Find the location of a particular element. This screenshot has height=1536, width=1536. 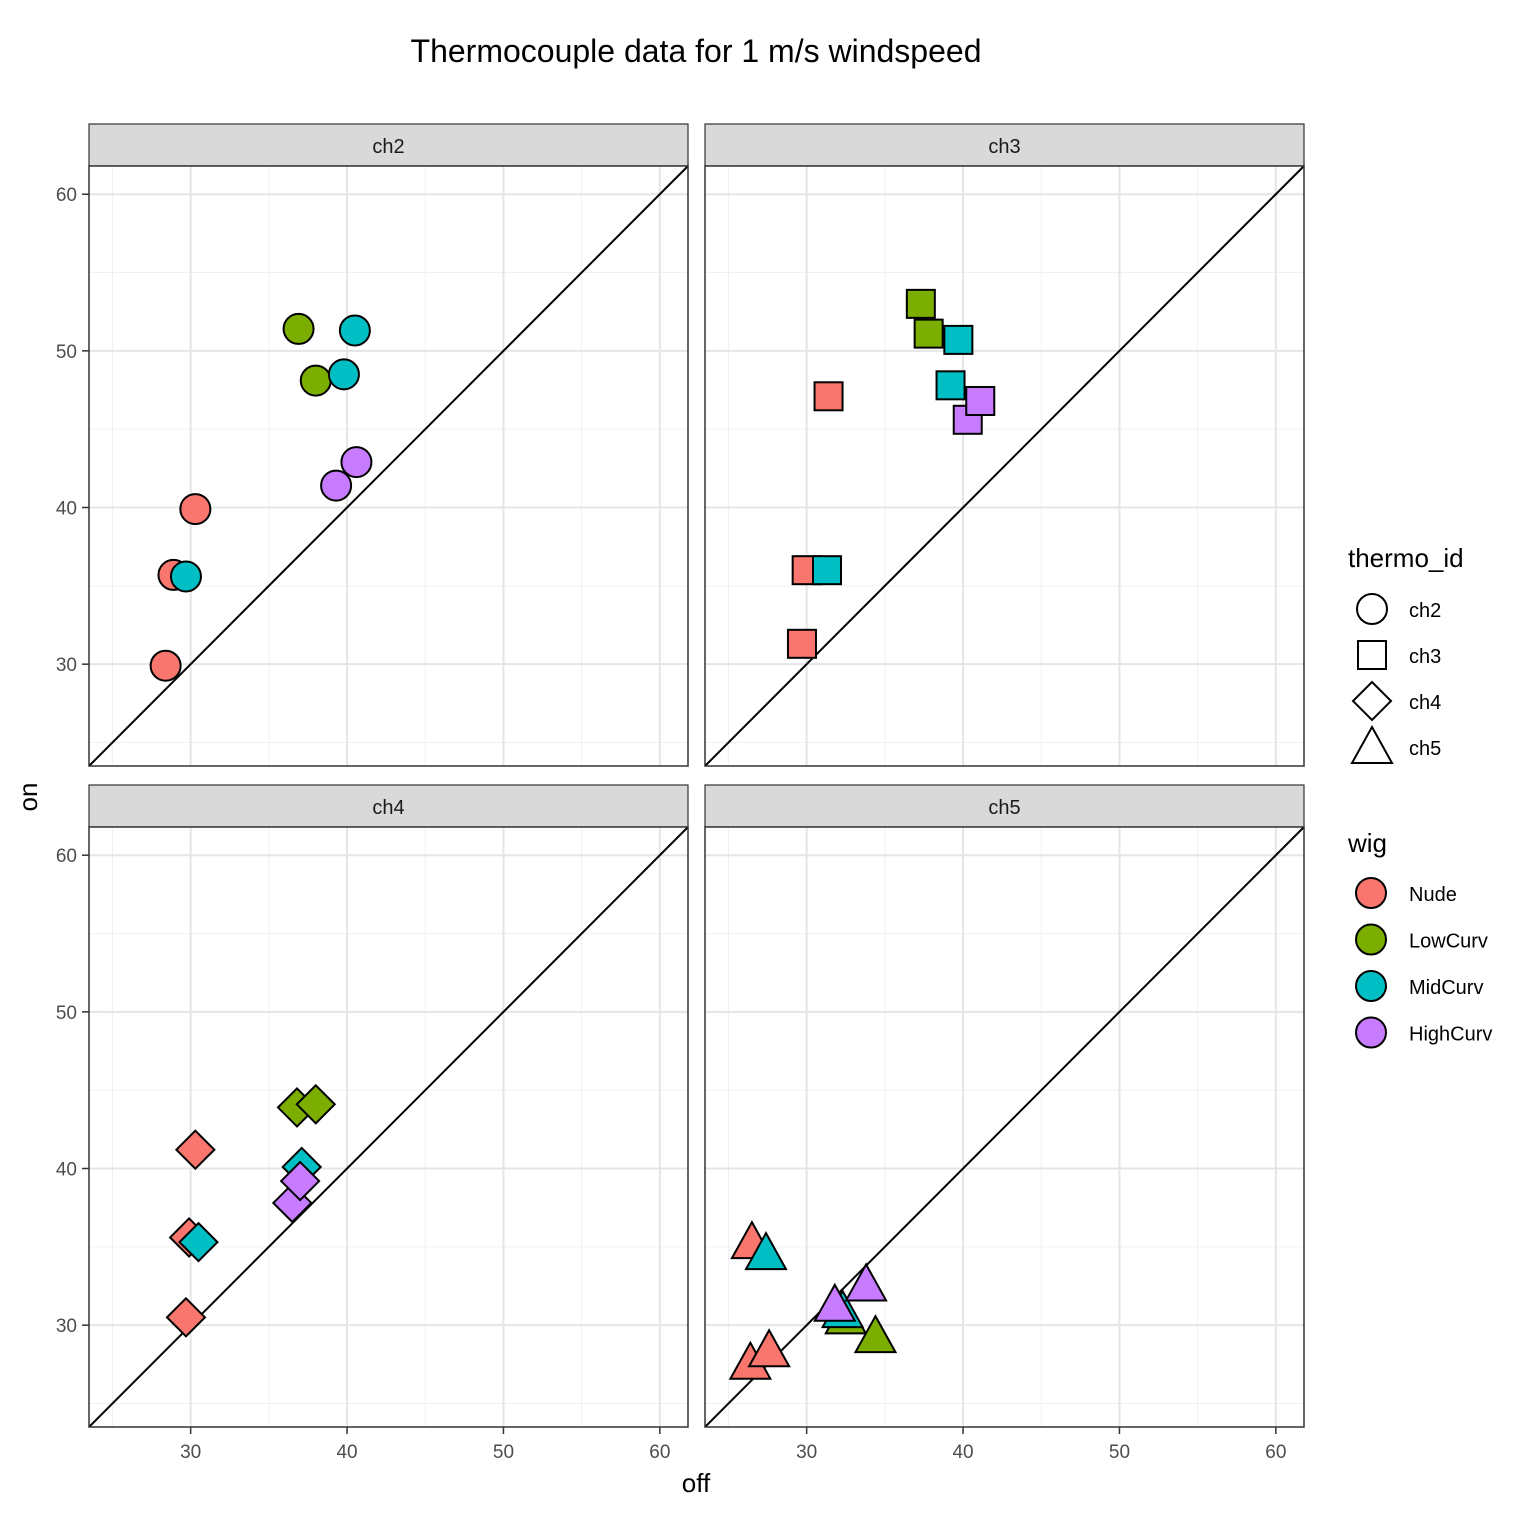

legend-label-ch2: ch2 is located at coordinates (1425, 611).